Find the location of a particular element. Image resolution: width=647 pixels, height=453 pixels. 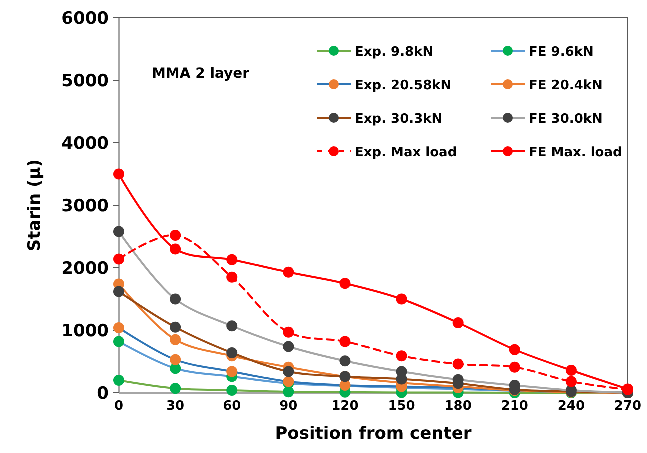

x-tick-label: 240 is located at coordinates (572, 406).